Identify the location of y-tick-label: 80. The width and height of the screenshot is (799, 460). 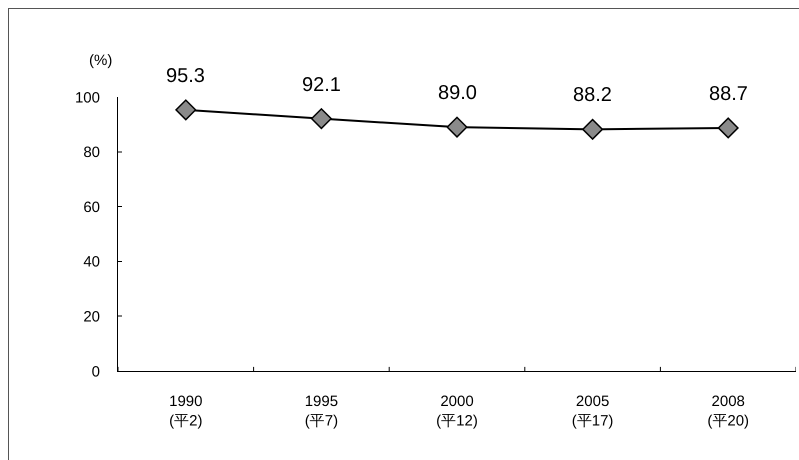
(91, 153).